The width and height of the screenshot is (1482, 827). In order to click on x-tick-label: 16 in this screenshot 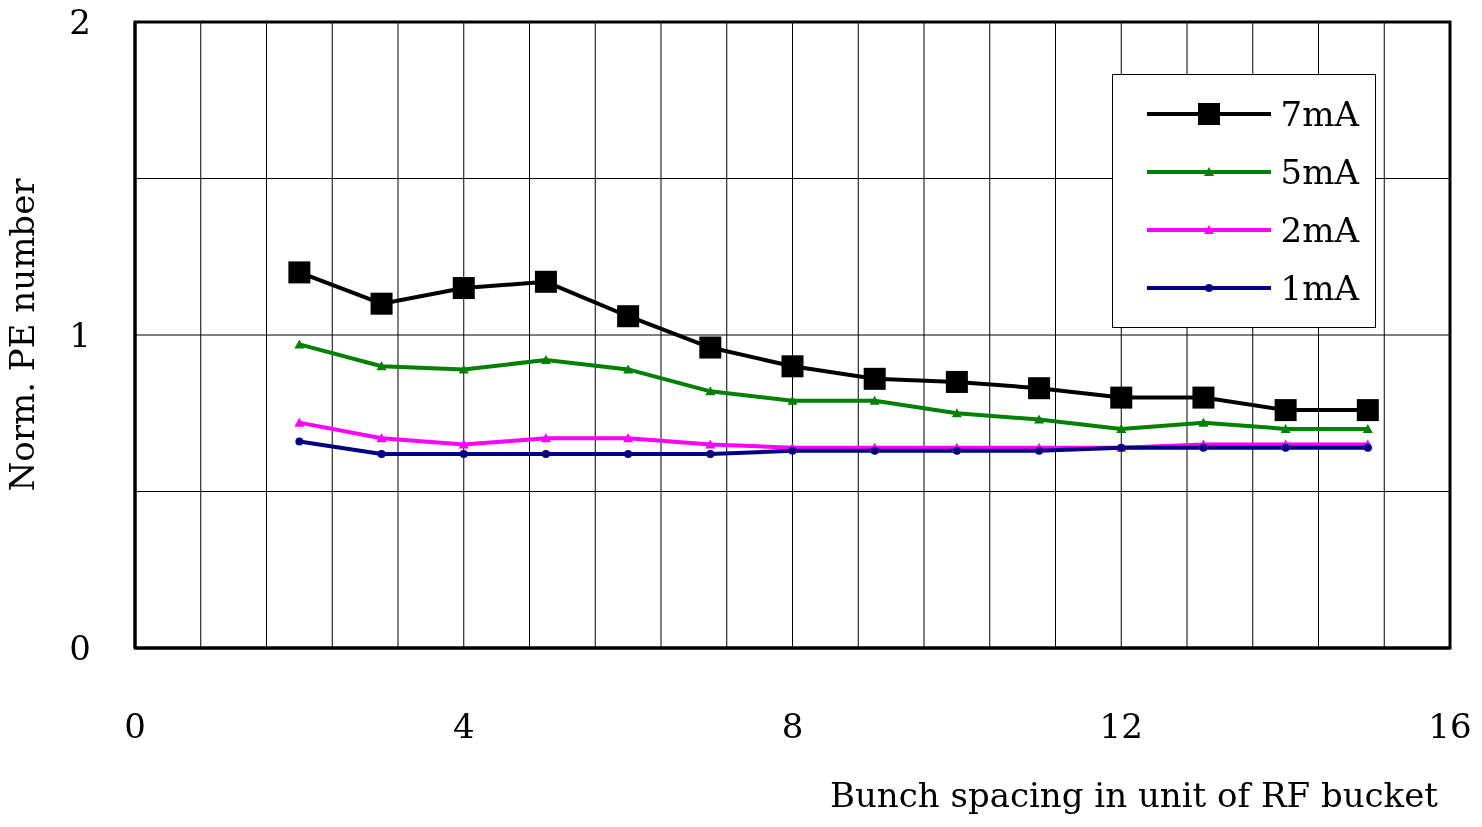, I will do `click(1450, 726)`.